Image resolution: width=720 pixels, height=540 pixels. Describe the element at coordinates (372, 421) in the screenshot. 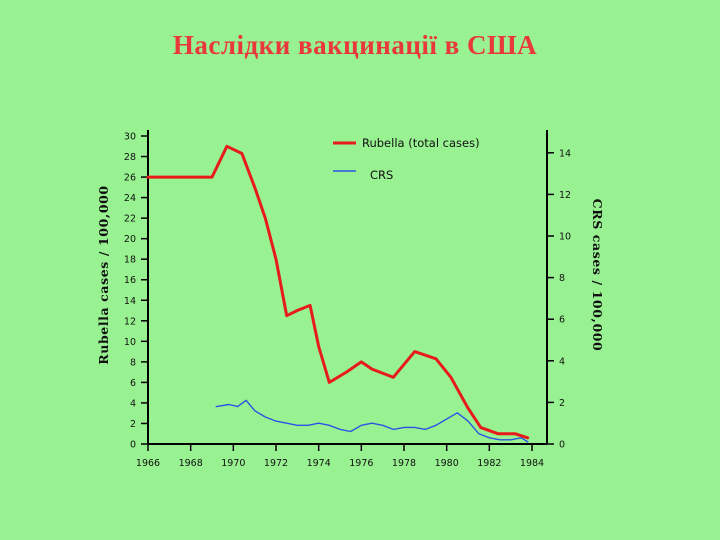

I see `series-line-crs` at that location.